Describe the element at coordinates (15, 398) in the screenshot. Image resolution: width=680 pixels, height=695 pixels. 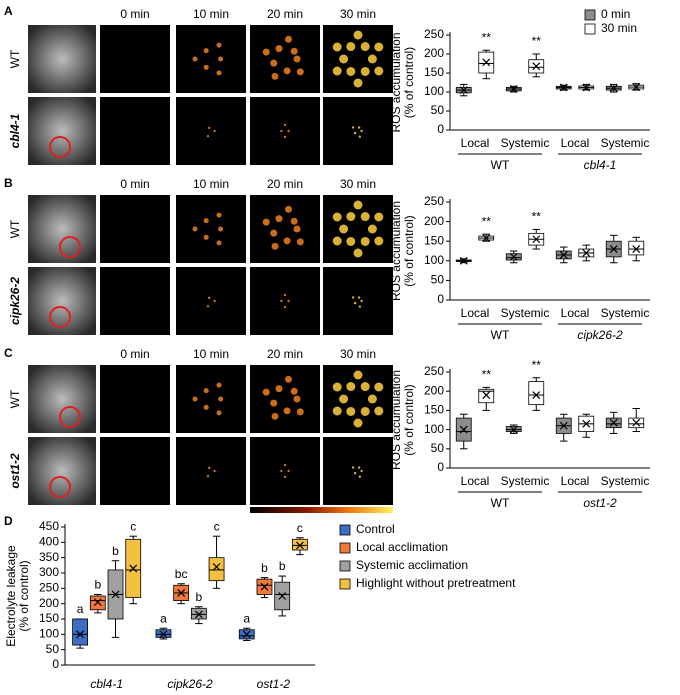
I see `genotype-label: WT` at that location.